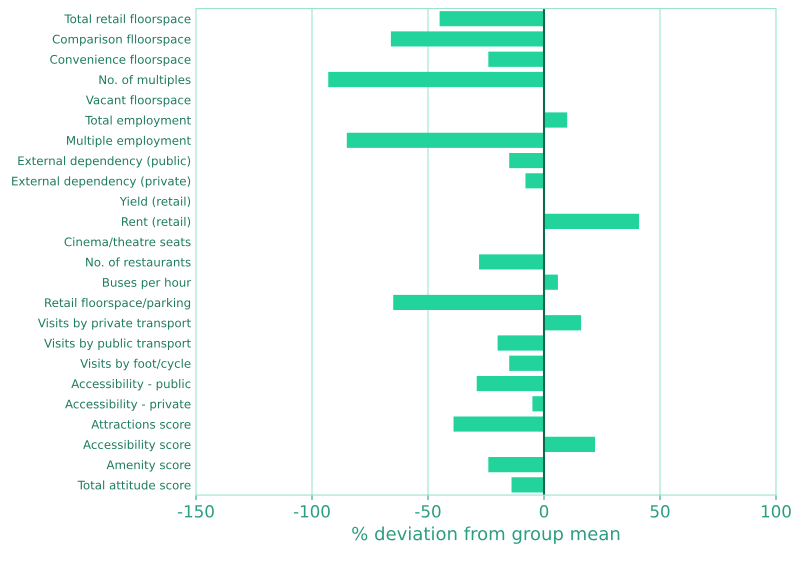 The width and height of the screenshot is (800, 569). Describe the element at coordinates (135, 364) in the screenshot. I see `y-tick-label: Visits by foot/cycle` at that location.